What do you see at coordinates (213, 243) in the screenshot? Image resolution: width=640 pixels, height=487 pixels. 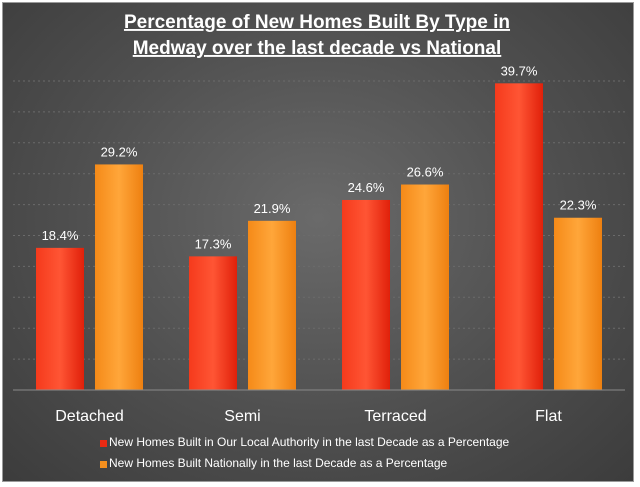 I see `data-label-local-semi: 17.3%` at bounding box center [213, 243].